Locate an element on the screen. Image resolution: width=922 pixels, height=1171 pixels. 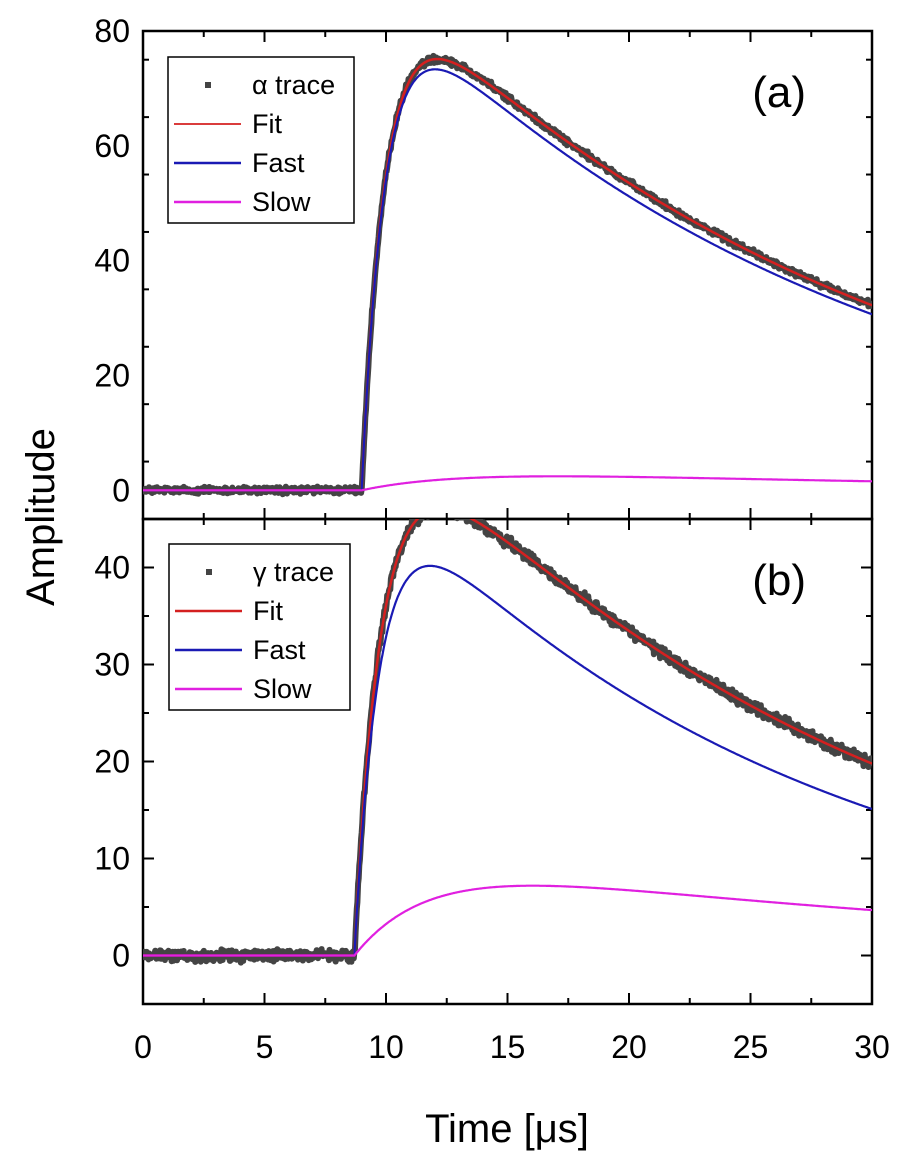
panel-label: (a) is located at coordinates (779, 92).